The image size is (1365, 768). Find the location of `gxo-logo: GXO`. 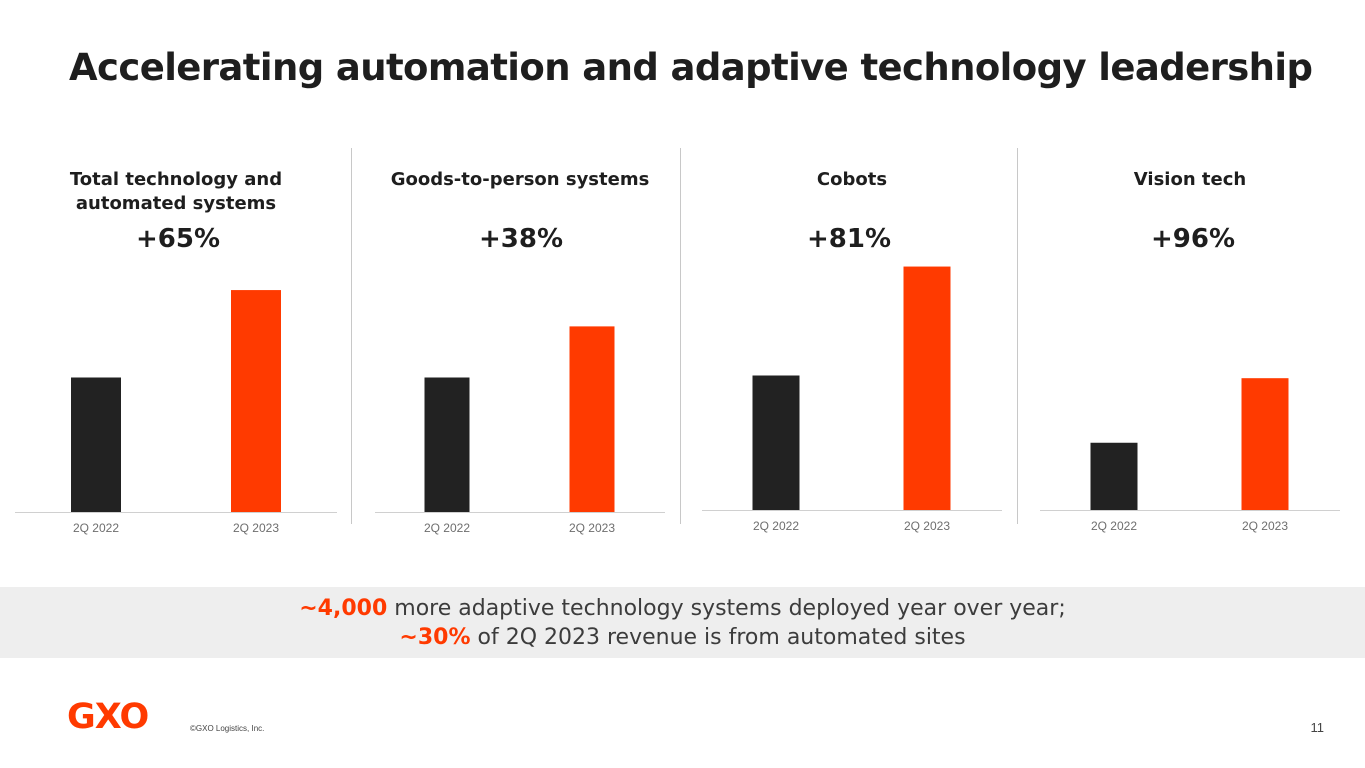

gxo-logo: GXO is located at coordinates (108, 717).